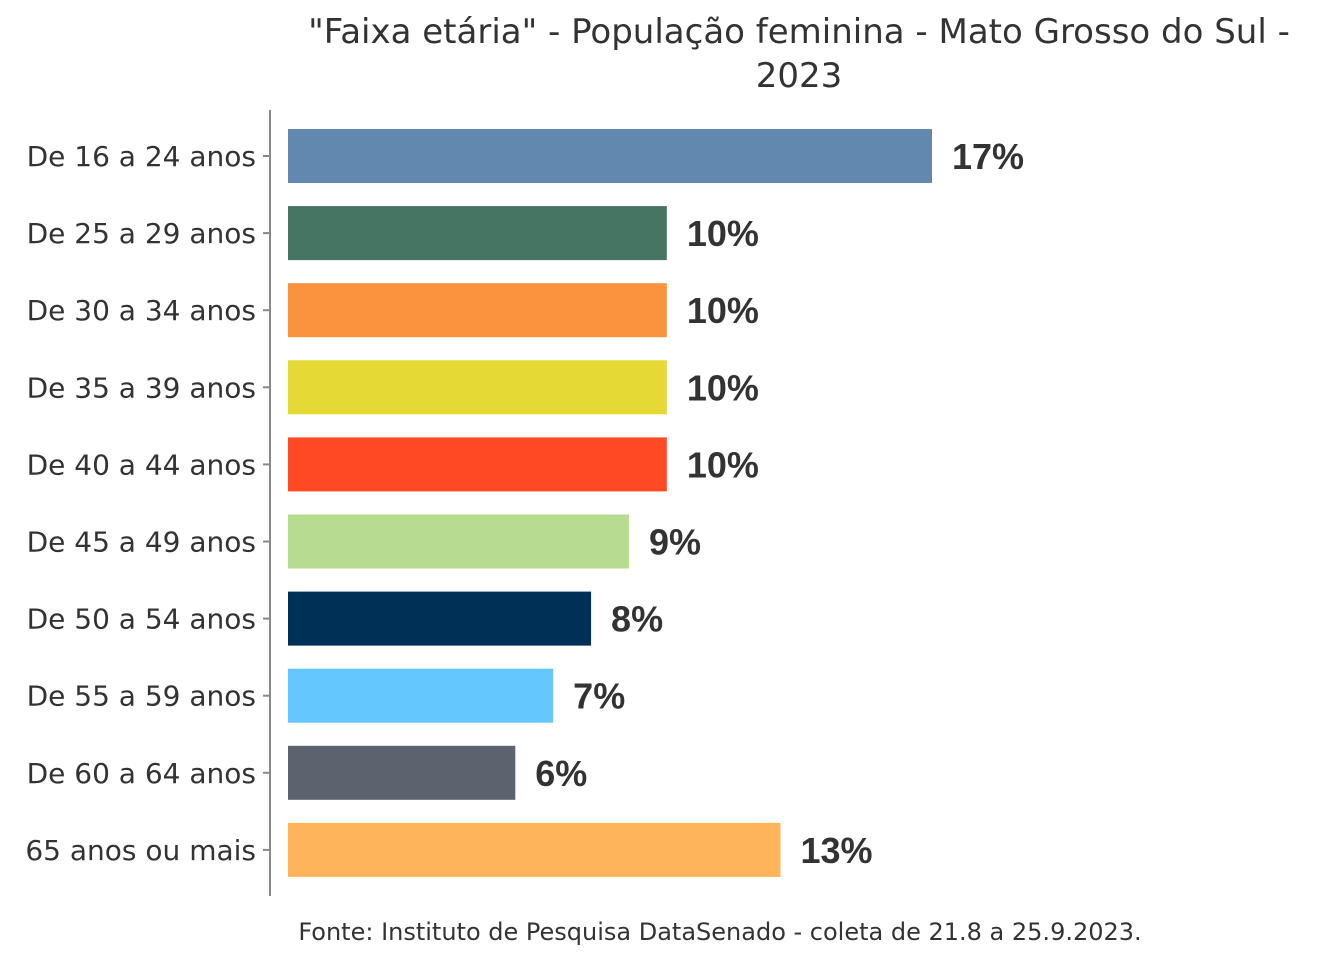 The image size is (1344, 960). Describe the element at coordinates (141, 696) in the screenshot. I see `y-tick-label: De 55 a 59 anos` at that location.